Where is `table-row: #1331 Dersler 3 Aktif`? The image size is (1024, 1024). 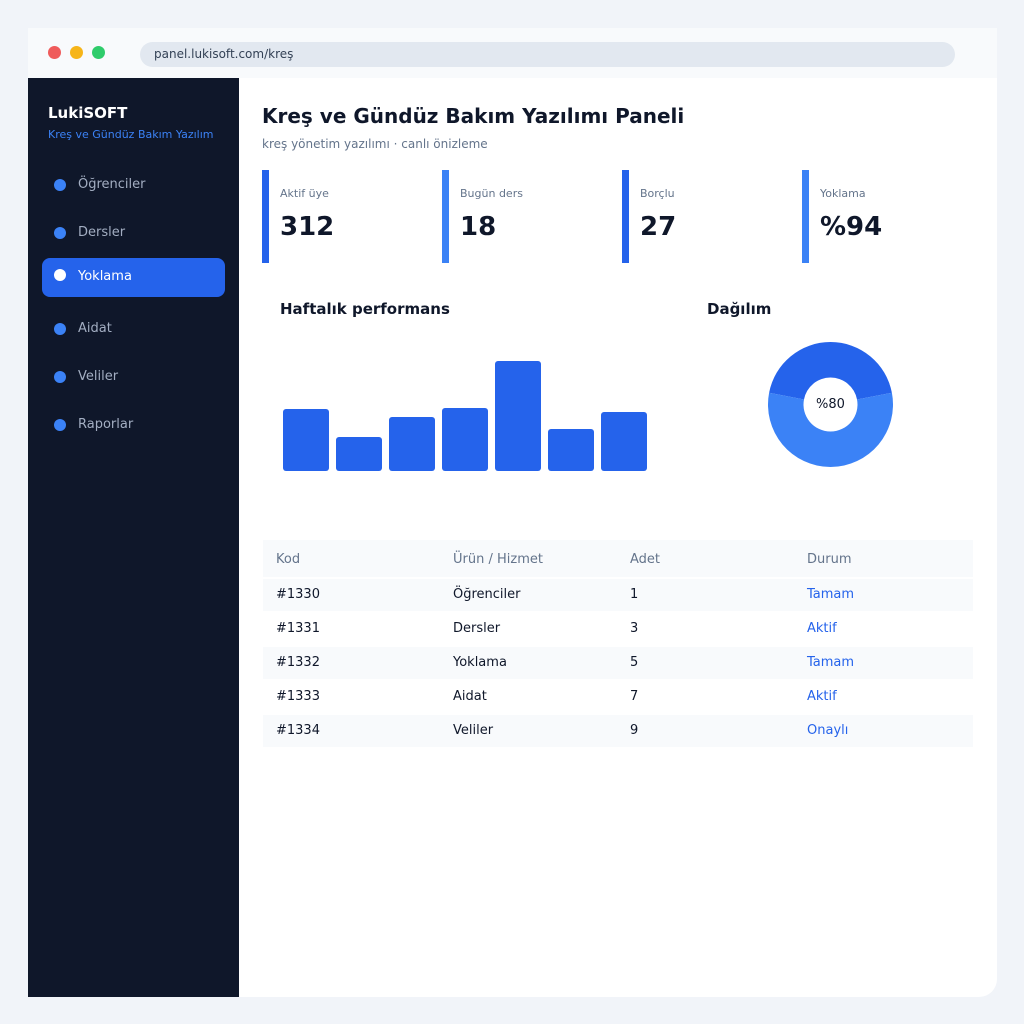
table-row: #1331 Dersler 3 Aktif is located at coordinates (618, 629).